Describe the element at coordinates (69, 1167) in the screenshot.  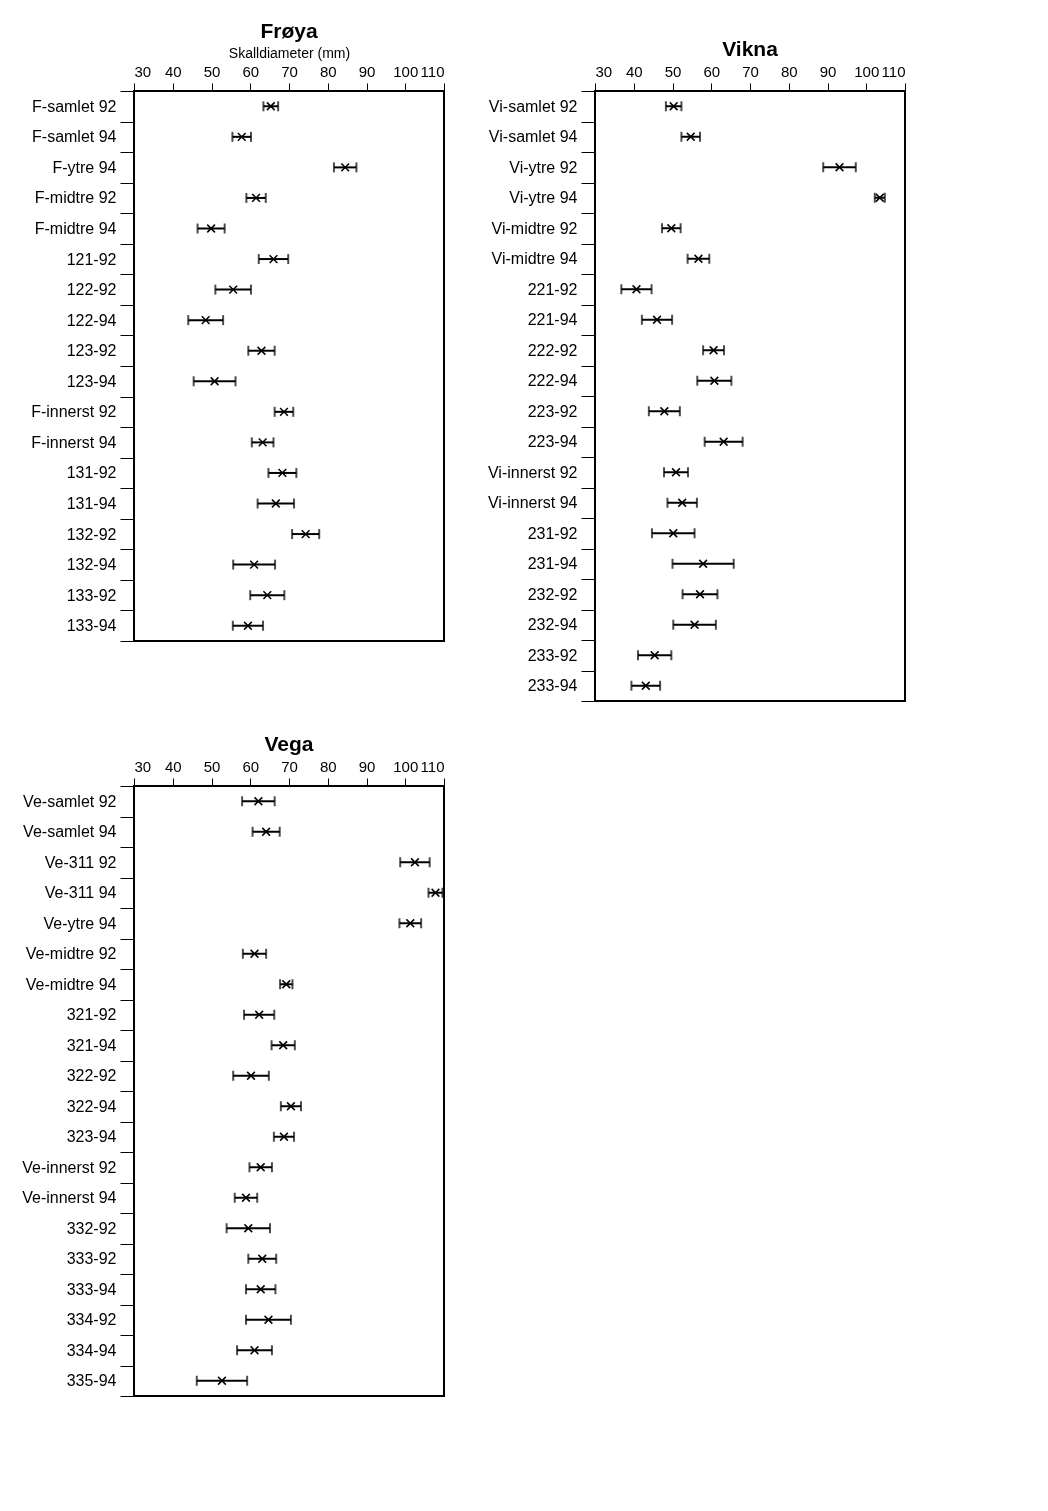
I see `y-tick-label: Ve-innerst 92` at that location.